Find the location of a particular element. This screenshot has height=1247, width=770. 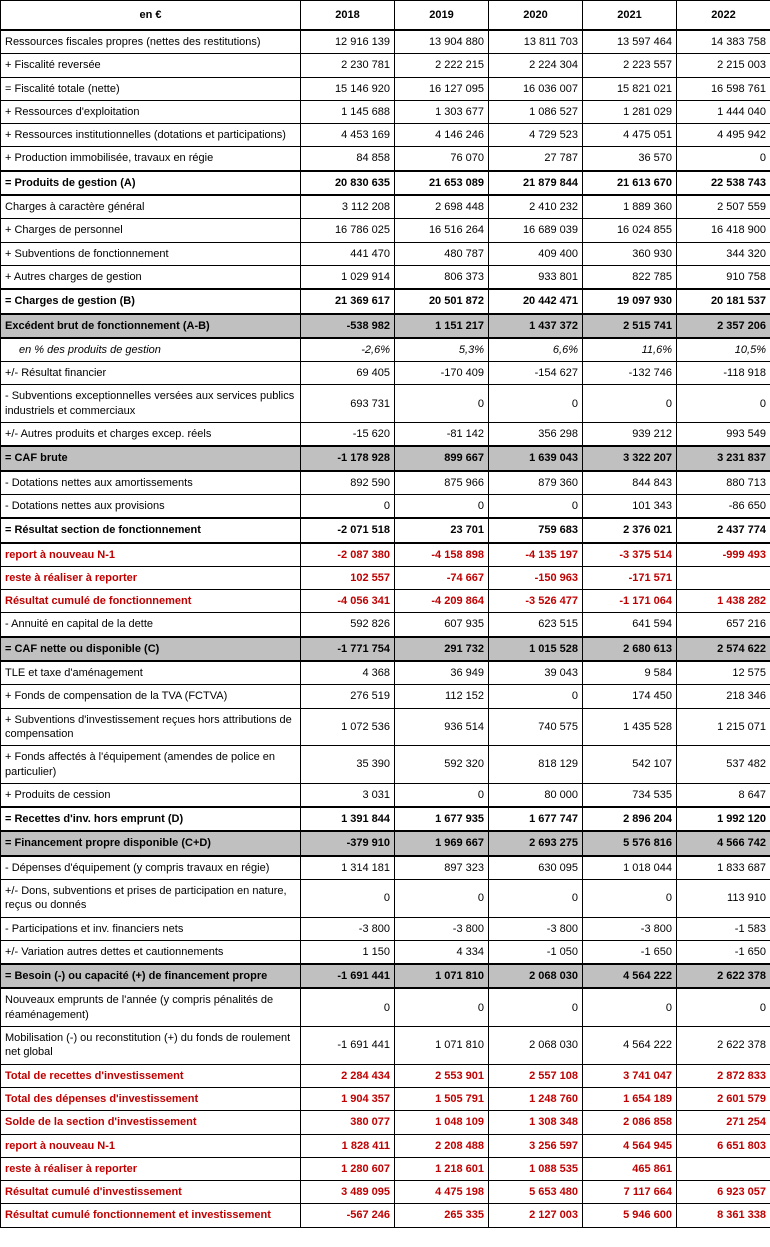

value-cell: 35 390 is located at coordinates (347, 764).